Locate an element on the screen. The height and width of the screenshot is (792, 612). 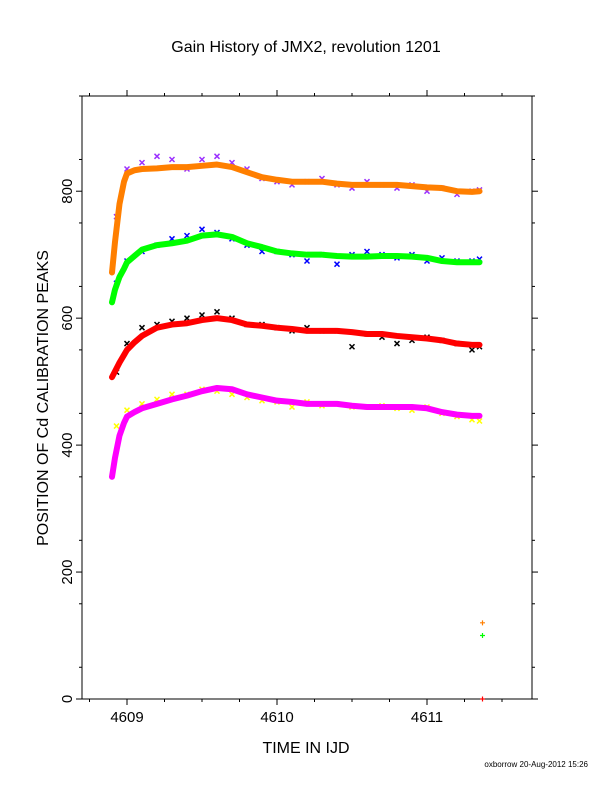
y-tick-label: 0 is located at coordinates (67, 699).